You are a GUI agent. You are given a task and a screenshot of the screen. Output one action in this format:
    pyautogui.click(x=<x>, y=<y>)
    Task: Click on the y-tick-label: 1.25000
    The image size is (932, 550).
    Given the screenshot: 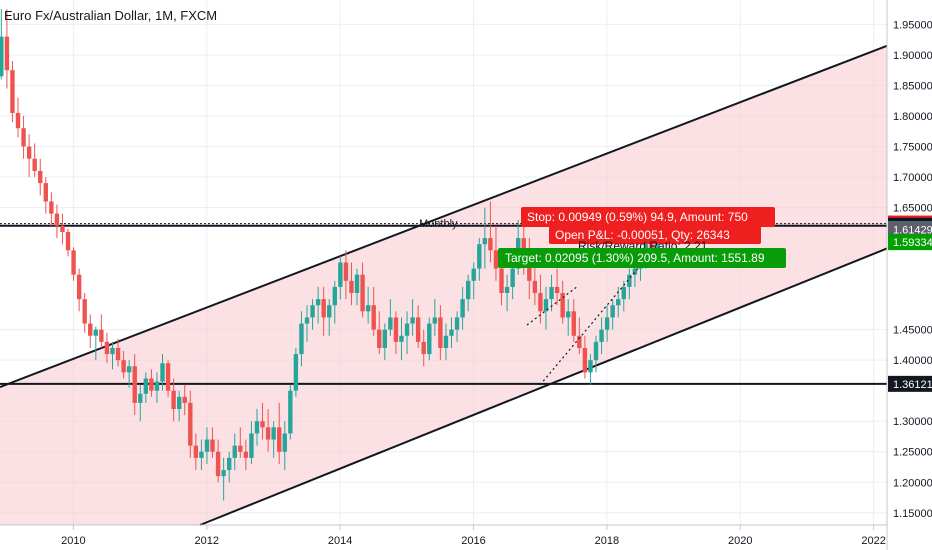 What is the action you would take?
    pyautogui.click(x=912, y=453)
    